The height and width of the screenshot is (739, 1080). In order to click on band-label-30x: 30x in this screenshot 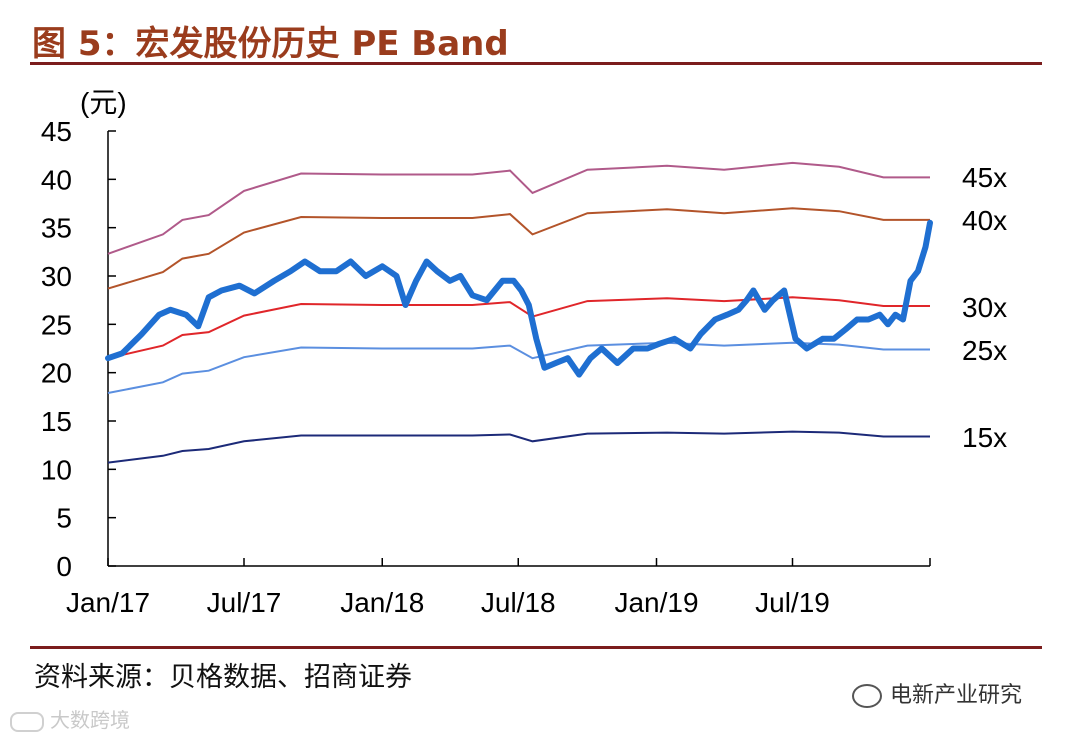, I will do `click(984, 307)`.